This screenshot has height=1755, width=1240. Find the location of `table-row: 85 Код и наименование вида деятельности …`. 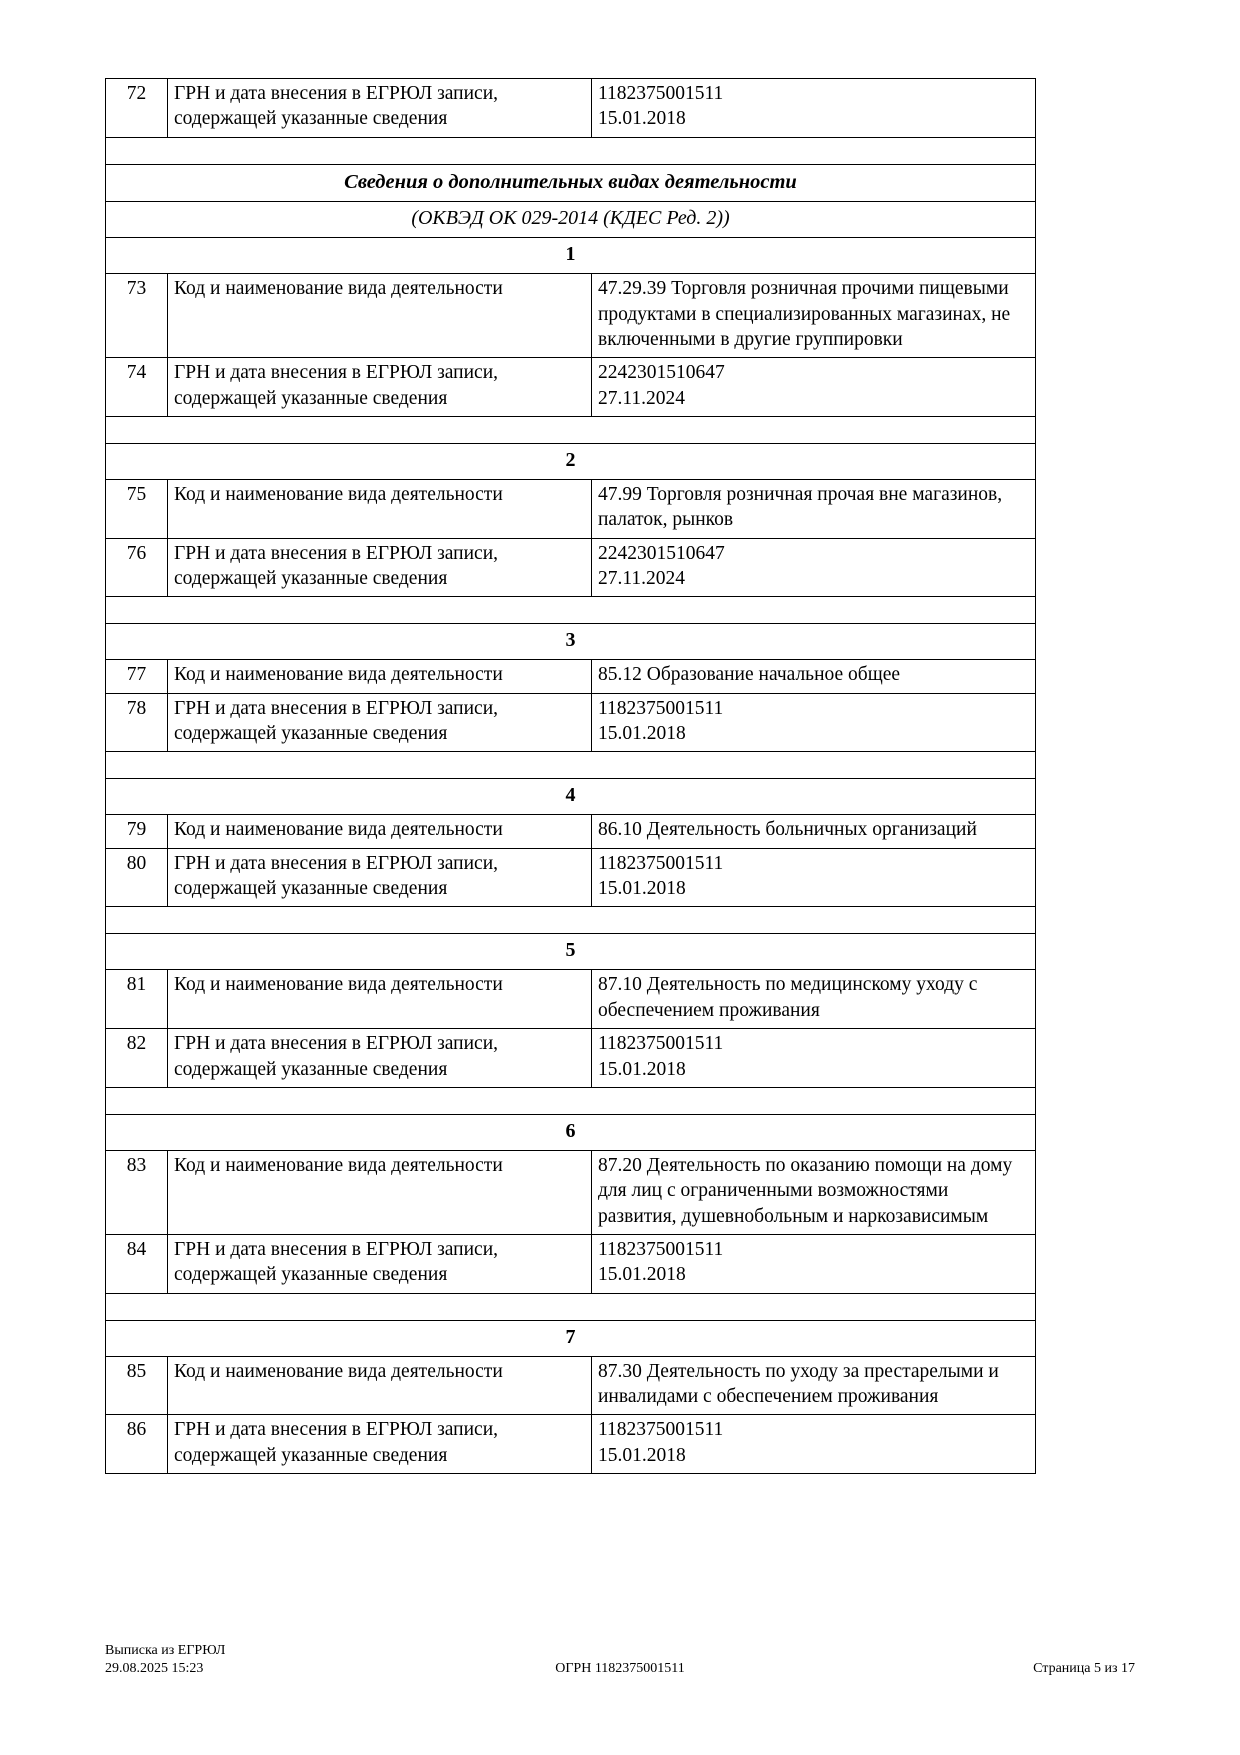

table-row: 85 Код и наименование вида деятельности … is located at coordinates (570, 1385).